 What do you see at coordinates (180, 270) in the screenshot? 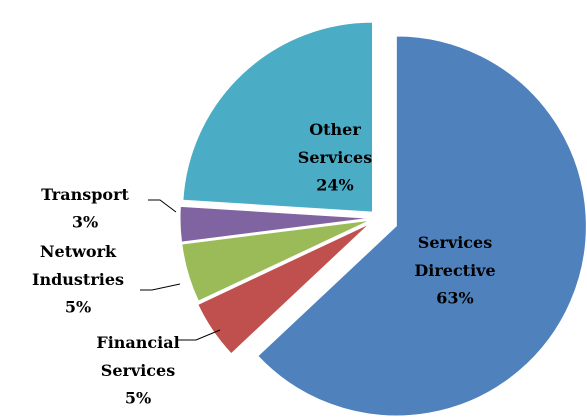
I see `leader-lines` at bounding box center [180, 270].